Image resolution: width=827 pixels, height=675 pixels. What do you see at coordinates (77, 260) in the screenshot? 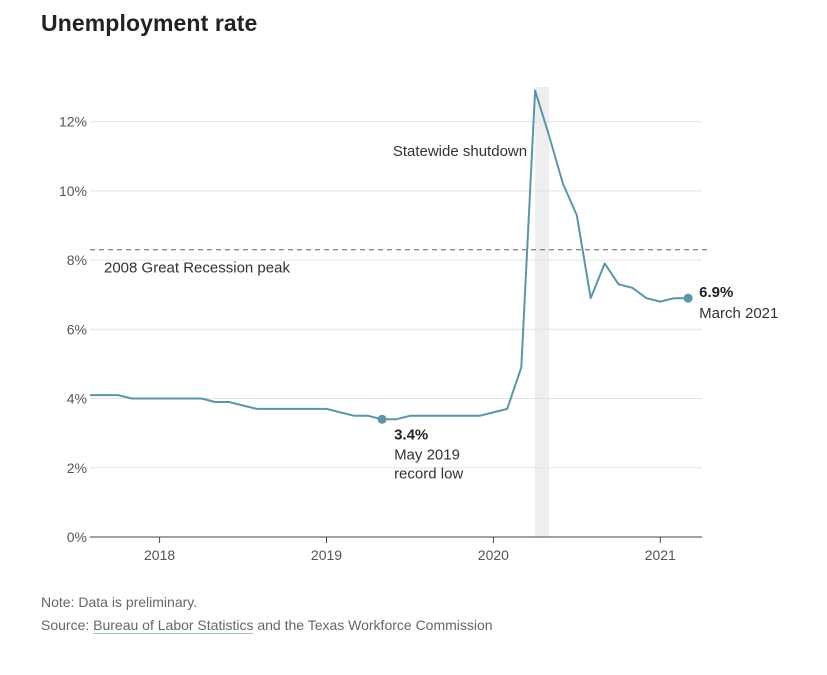
I see `y-tick-label: 8%` at bounding box center [77, 260].